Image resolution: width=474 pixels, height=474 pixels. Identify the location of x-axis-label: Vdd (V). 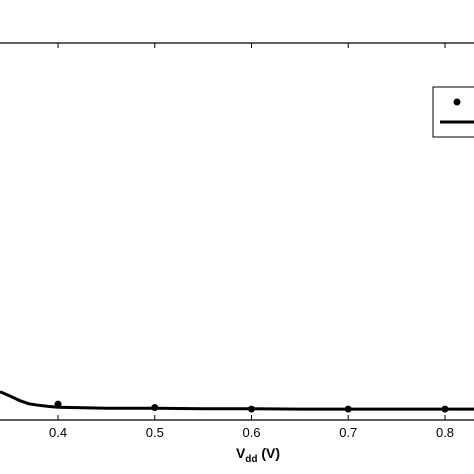
(258, 455).